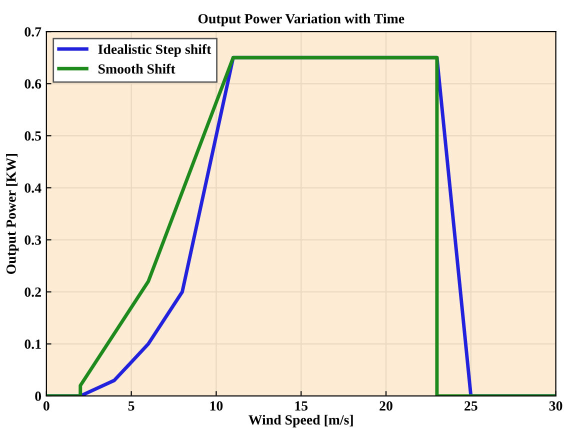 This screenshot has height=439, width=566. I want to click on x-tick-label: 25, so click(471, 406).